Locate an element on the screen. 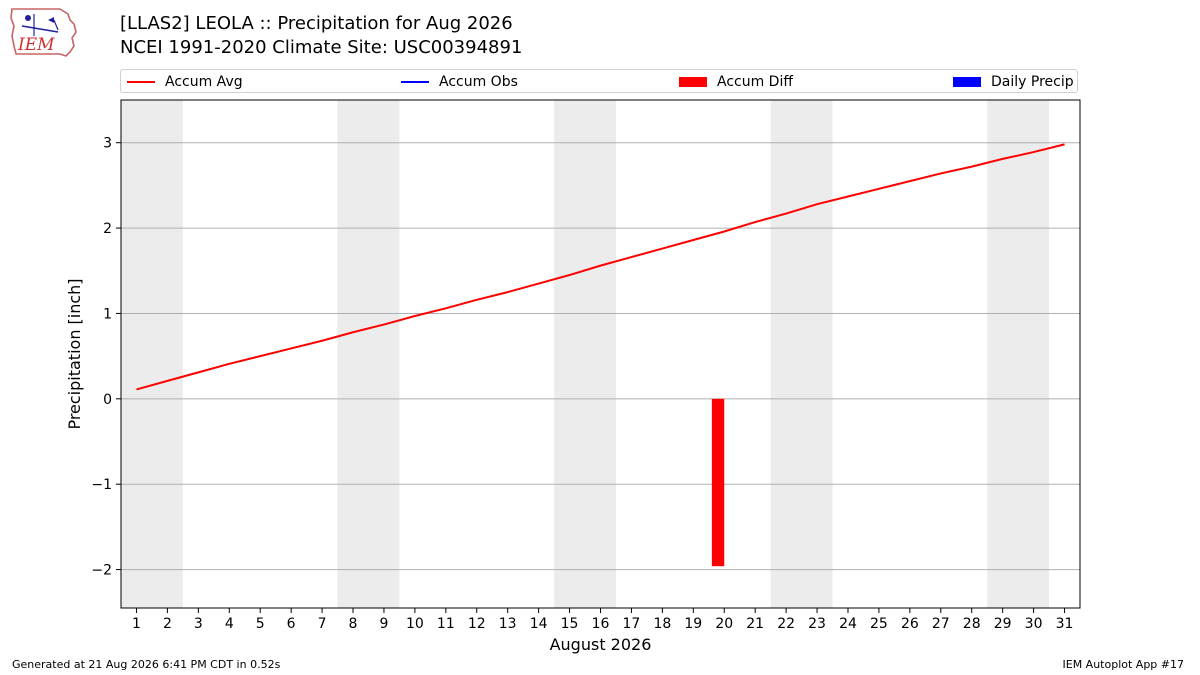  title-line-2: NCEI 1991-2020 Climate Site: USC00394891 is located at coordinates (321, 47).